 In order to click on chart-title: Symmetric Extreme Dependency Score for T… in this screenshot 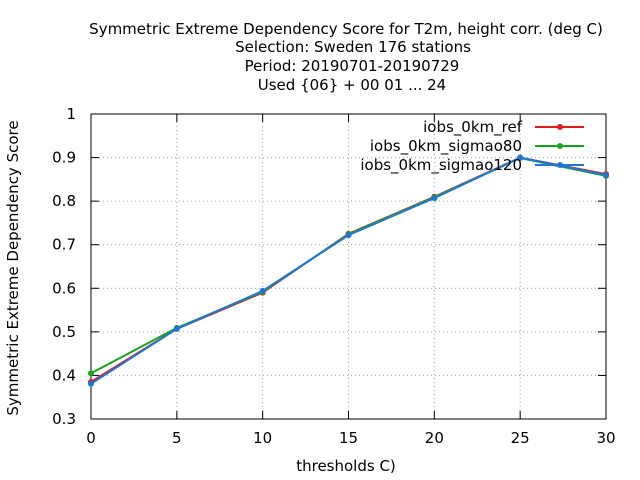, I will do `click(346, 57)`.